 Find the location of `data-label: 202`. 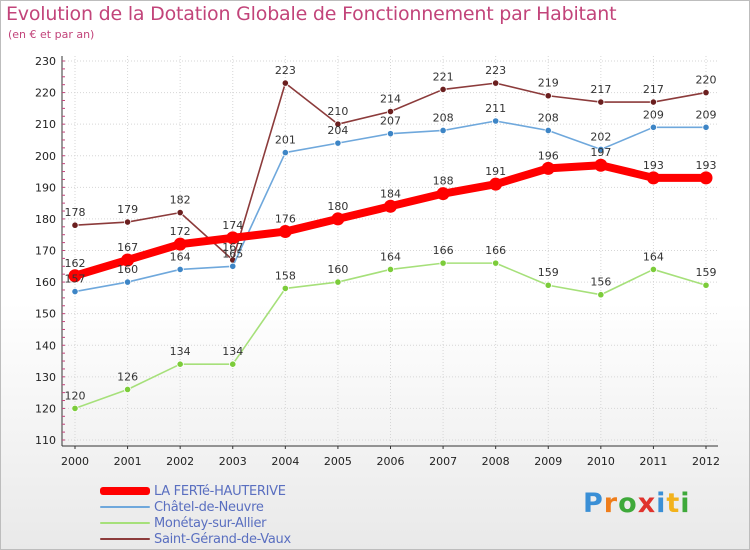

data-label: 202 is located at coordinates (600, 136).